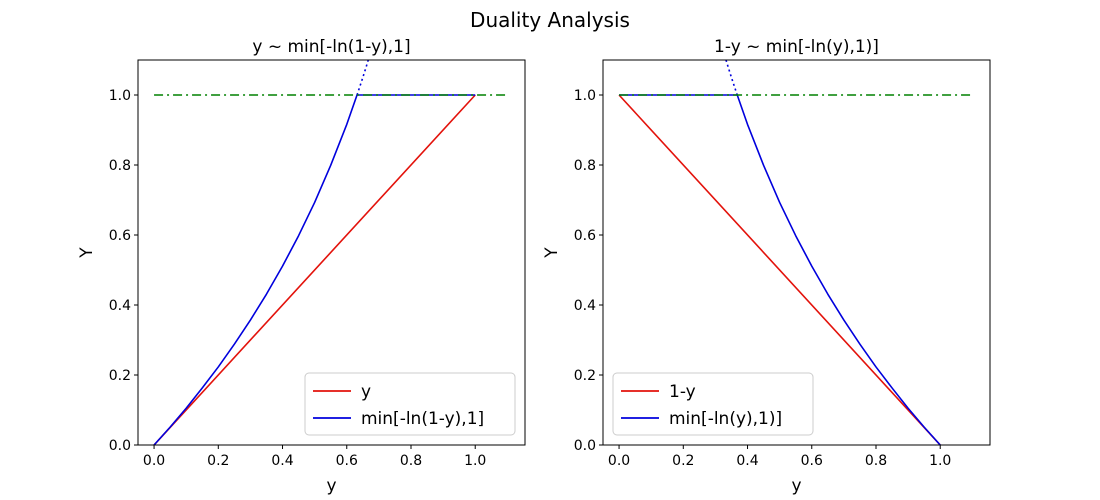  What do you see at coordinates (331, 47) in the screenshot?
I see `plot-title: y ~ min[-ln(1-y),1]` at bounding box center [331, 47].